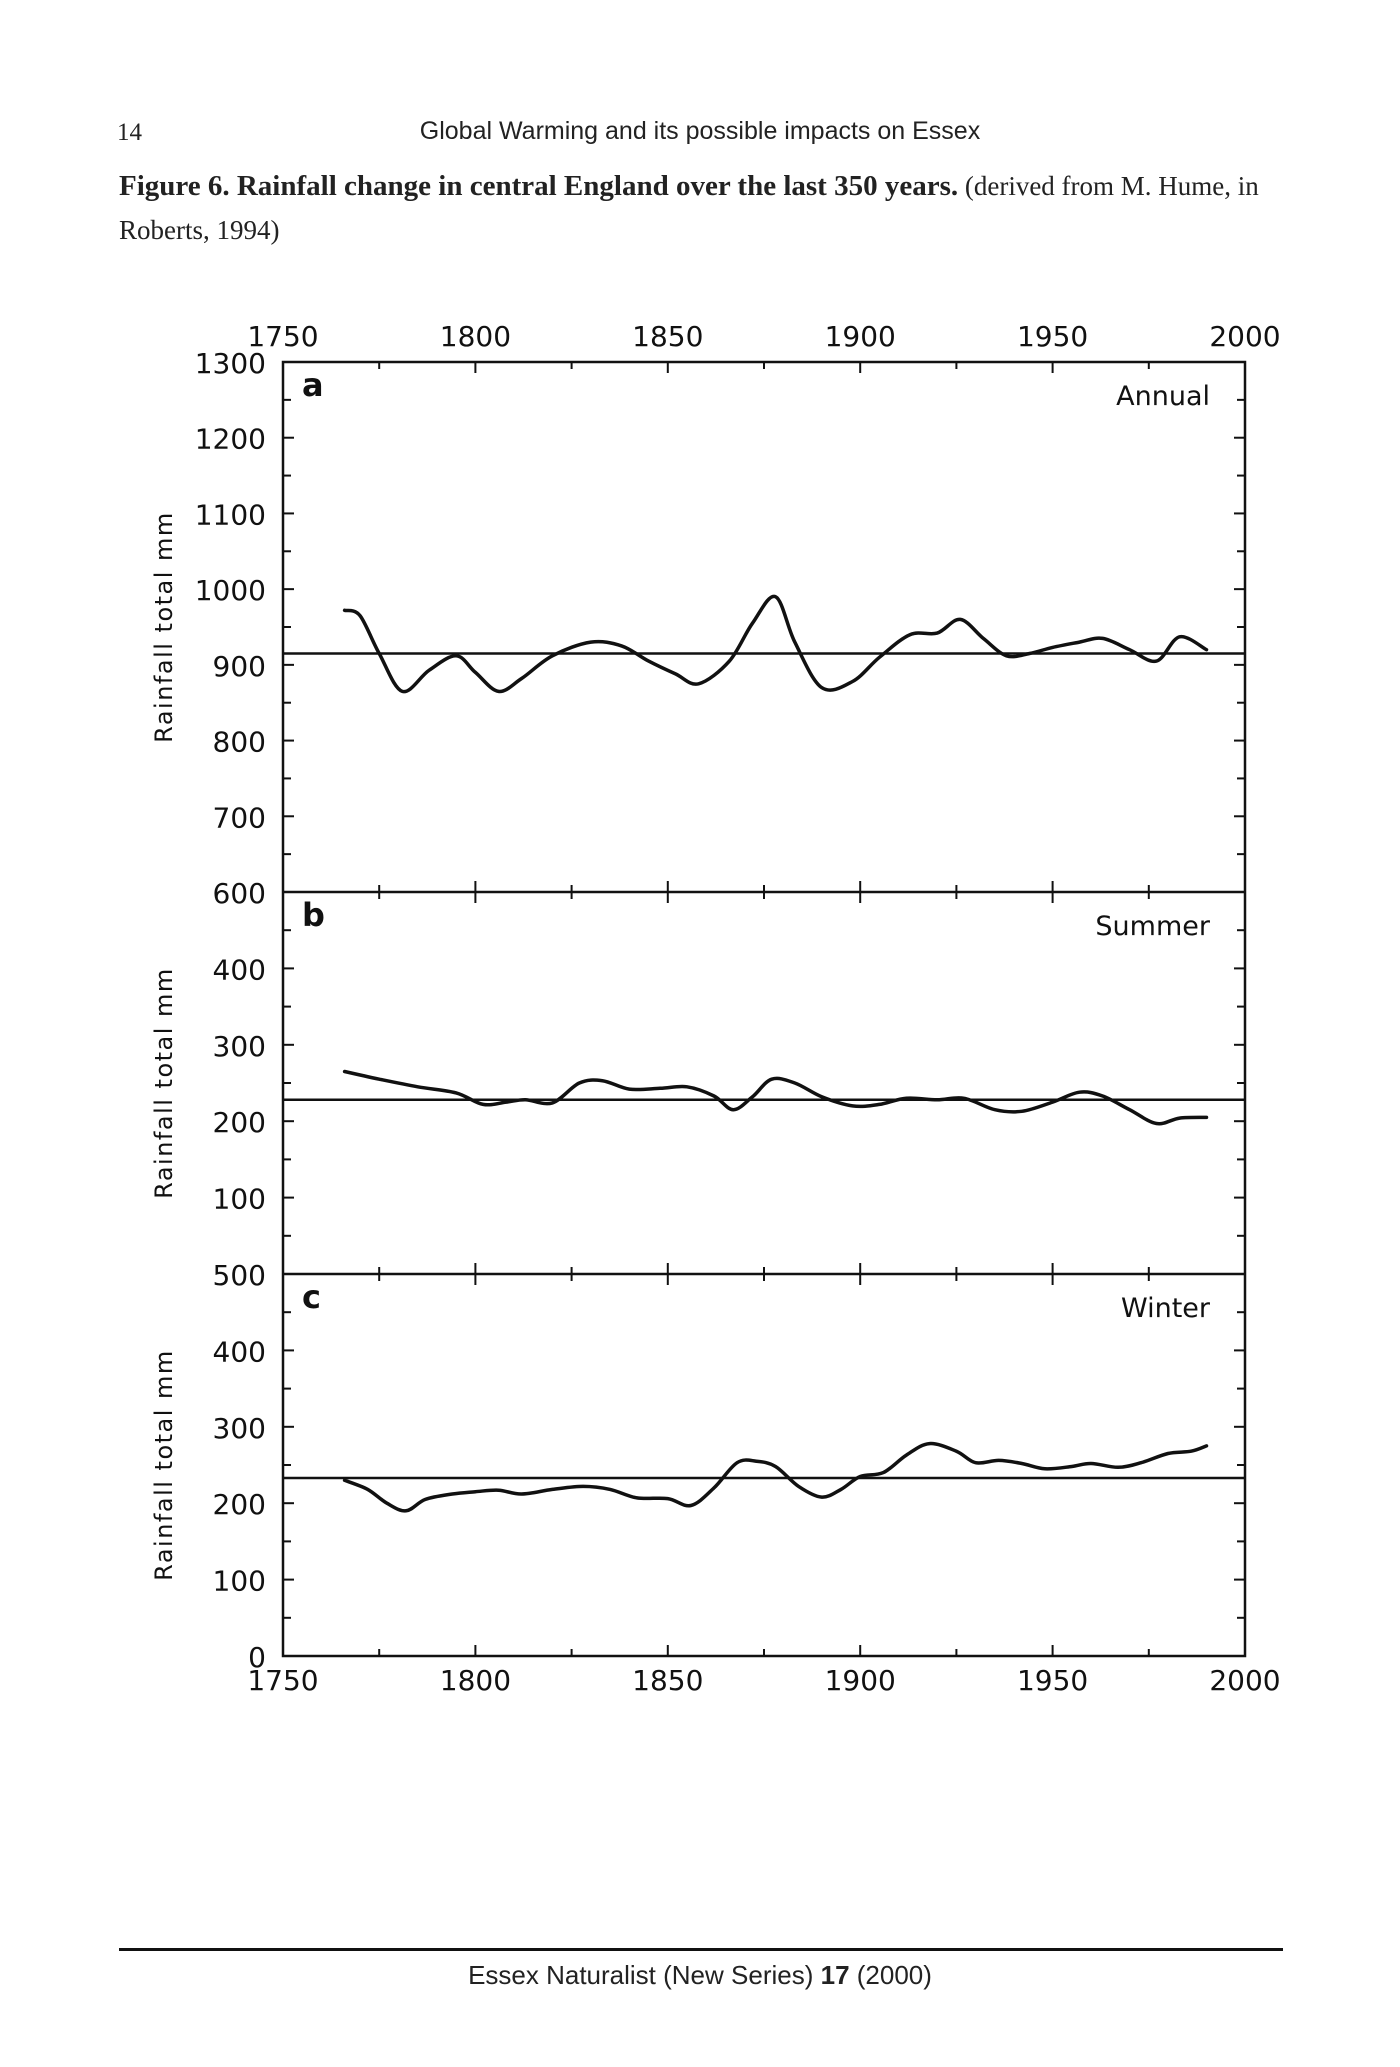  What do you see at coordinates (282, 1680) in the screenshot?
I see `panel-c-xtick-label-bottom: 1750` at bounding box center [282, 1680].